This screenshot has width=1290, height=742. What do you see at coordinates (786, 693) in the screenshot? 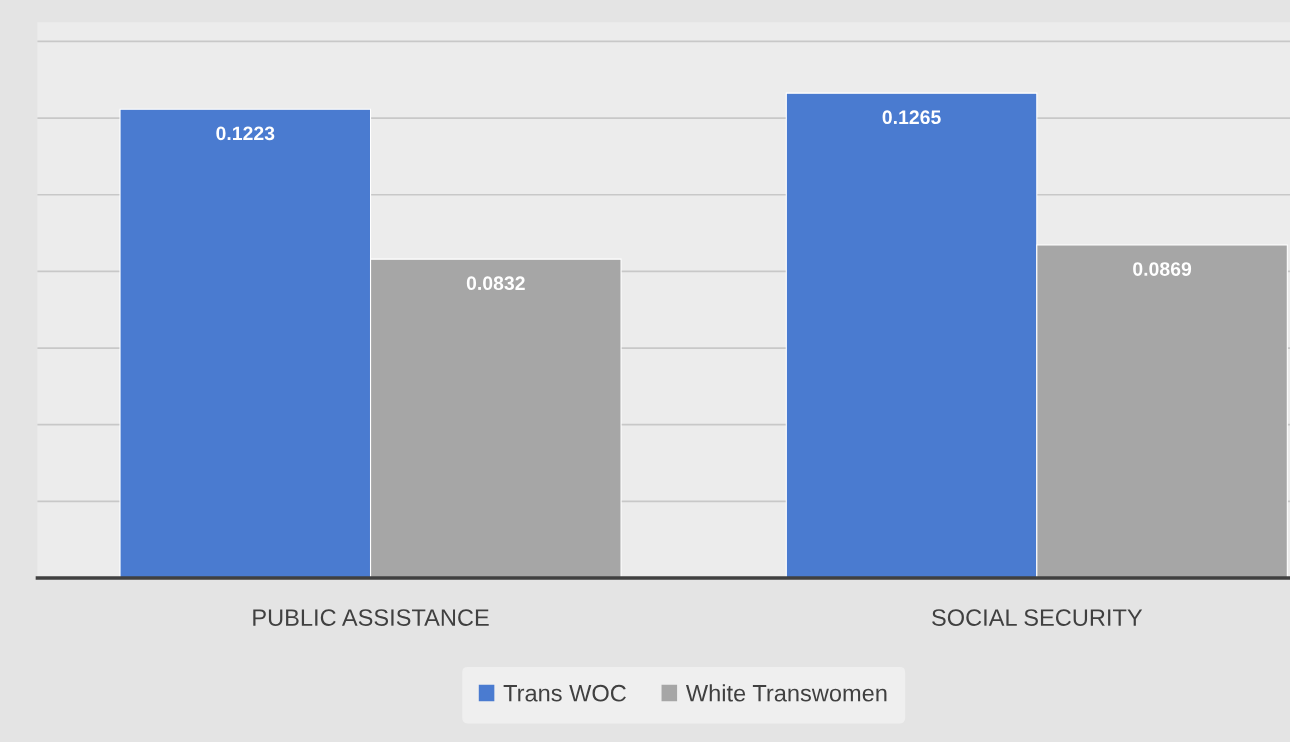
I see `legend-label: White Transwomen` at bounding box center [786, 693].